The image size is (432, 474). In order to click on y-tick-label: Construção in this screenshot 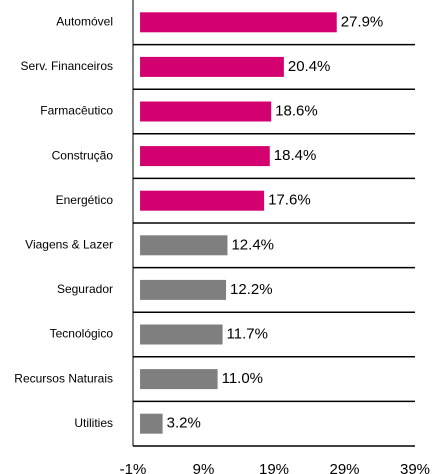, I will do `click(83, 155)`.